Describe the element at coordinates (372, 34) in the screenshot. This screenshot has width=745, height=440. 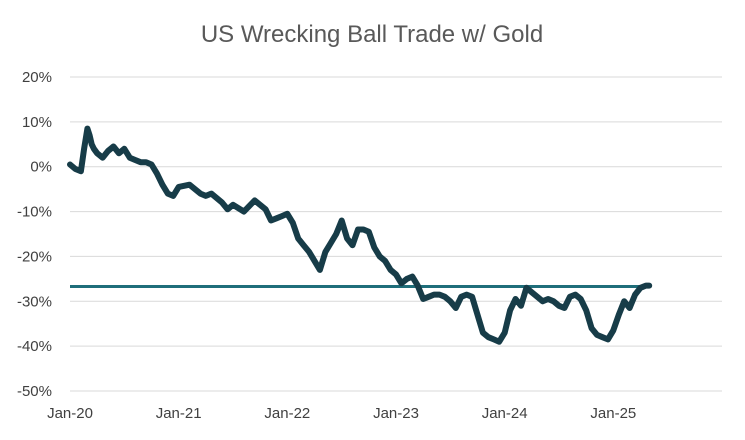
I see `chart-title: US Wrecking Ball Trade w/ Gold` at that location.